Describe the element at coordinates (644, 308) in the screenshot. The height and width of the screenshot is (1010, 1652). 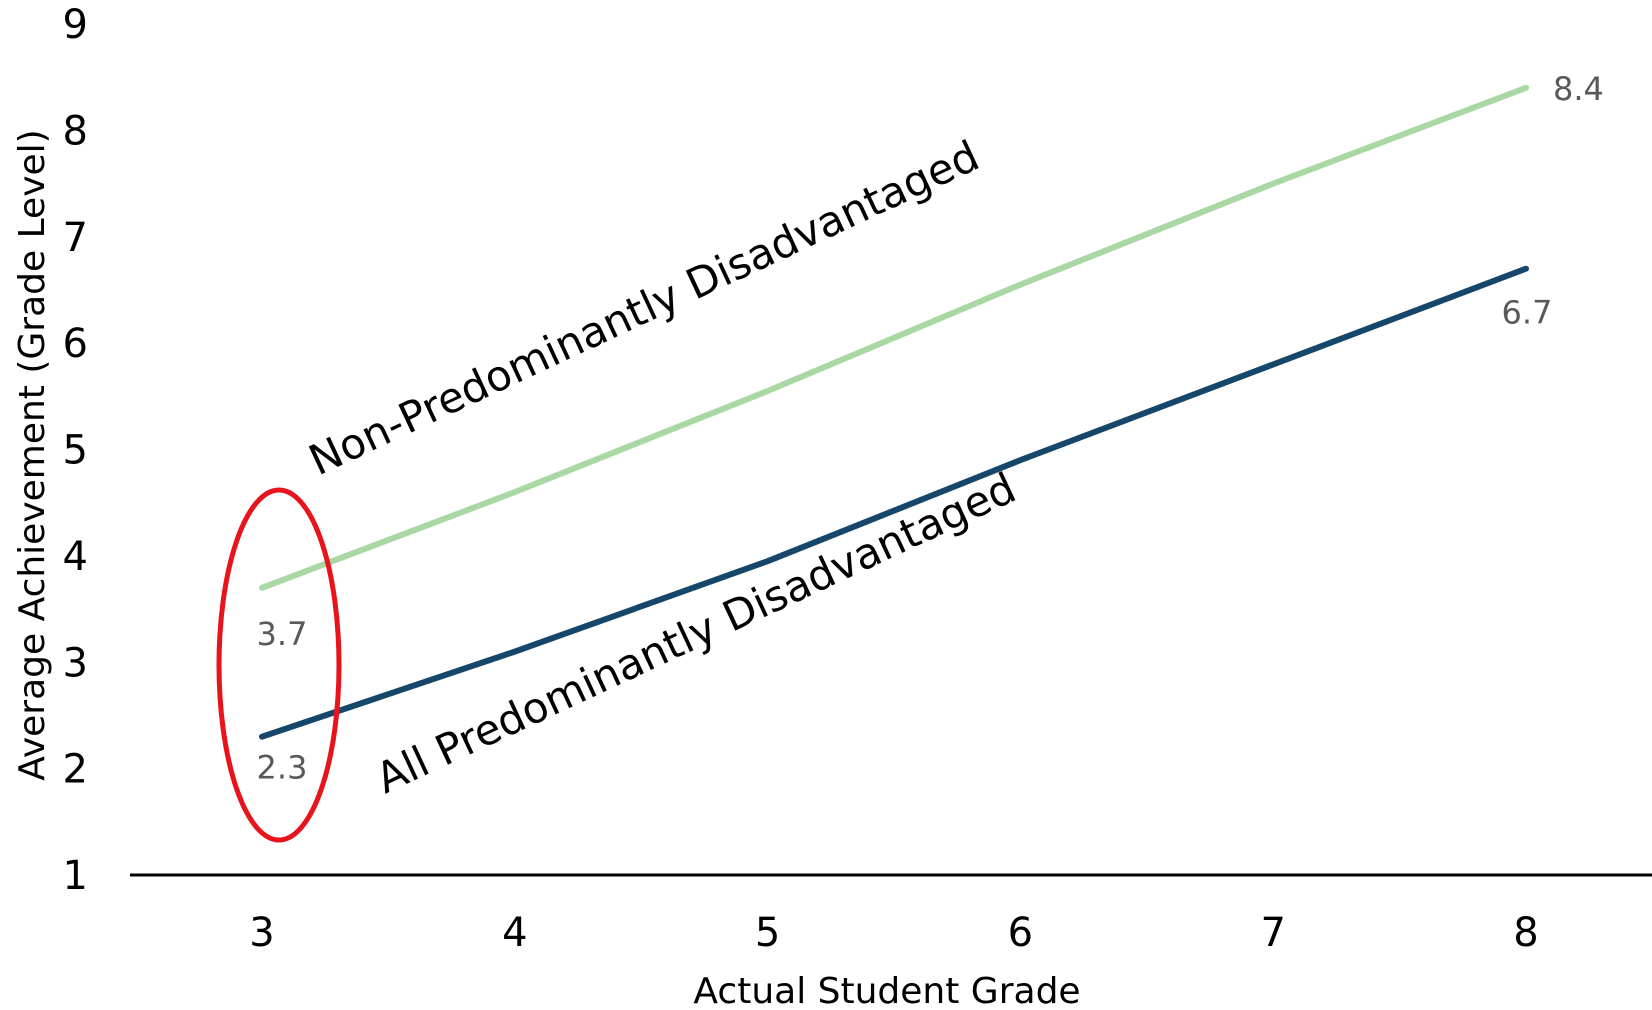
I see `series-label-non-predominantly-disadvantaged: Non-Predominantly Disadvantaged` at that location.